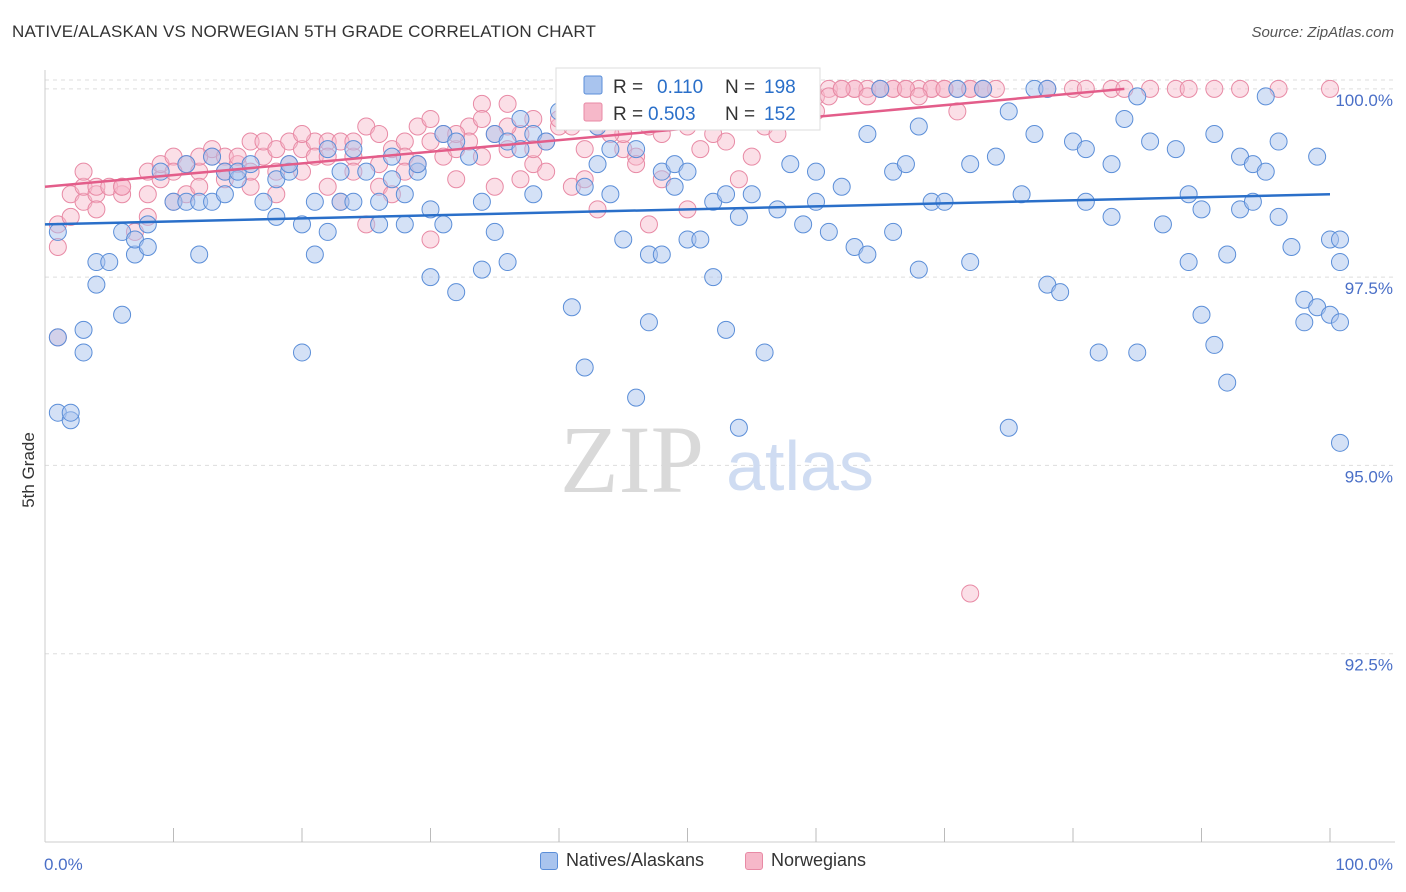 This screenshot has width=1406, height=892. What do you see at coordinates (1369, 476) in the screenshot?
I see `y-tick-label: 95.0%` at bounding box center [1369, 476].